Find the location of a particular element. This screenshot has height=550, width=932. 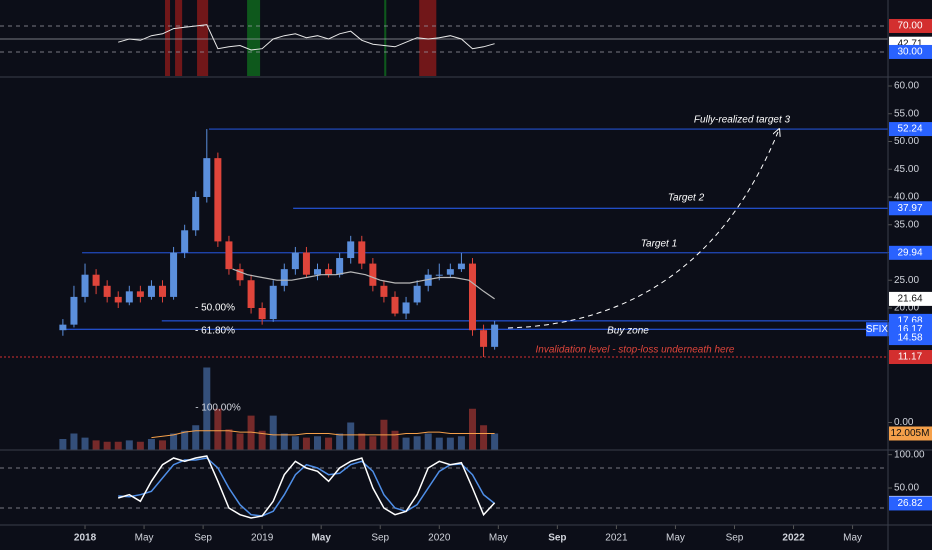

price-tag: 21.64 is located at coordinates (909, 299).